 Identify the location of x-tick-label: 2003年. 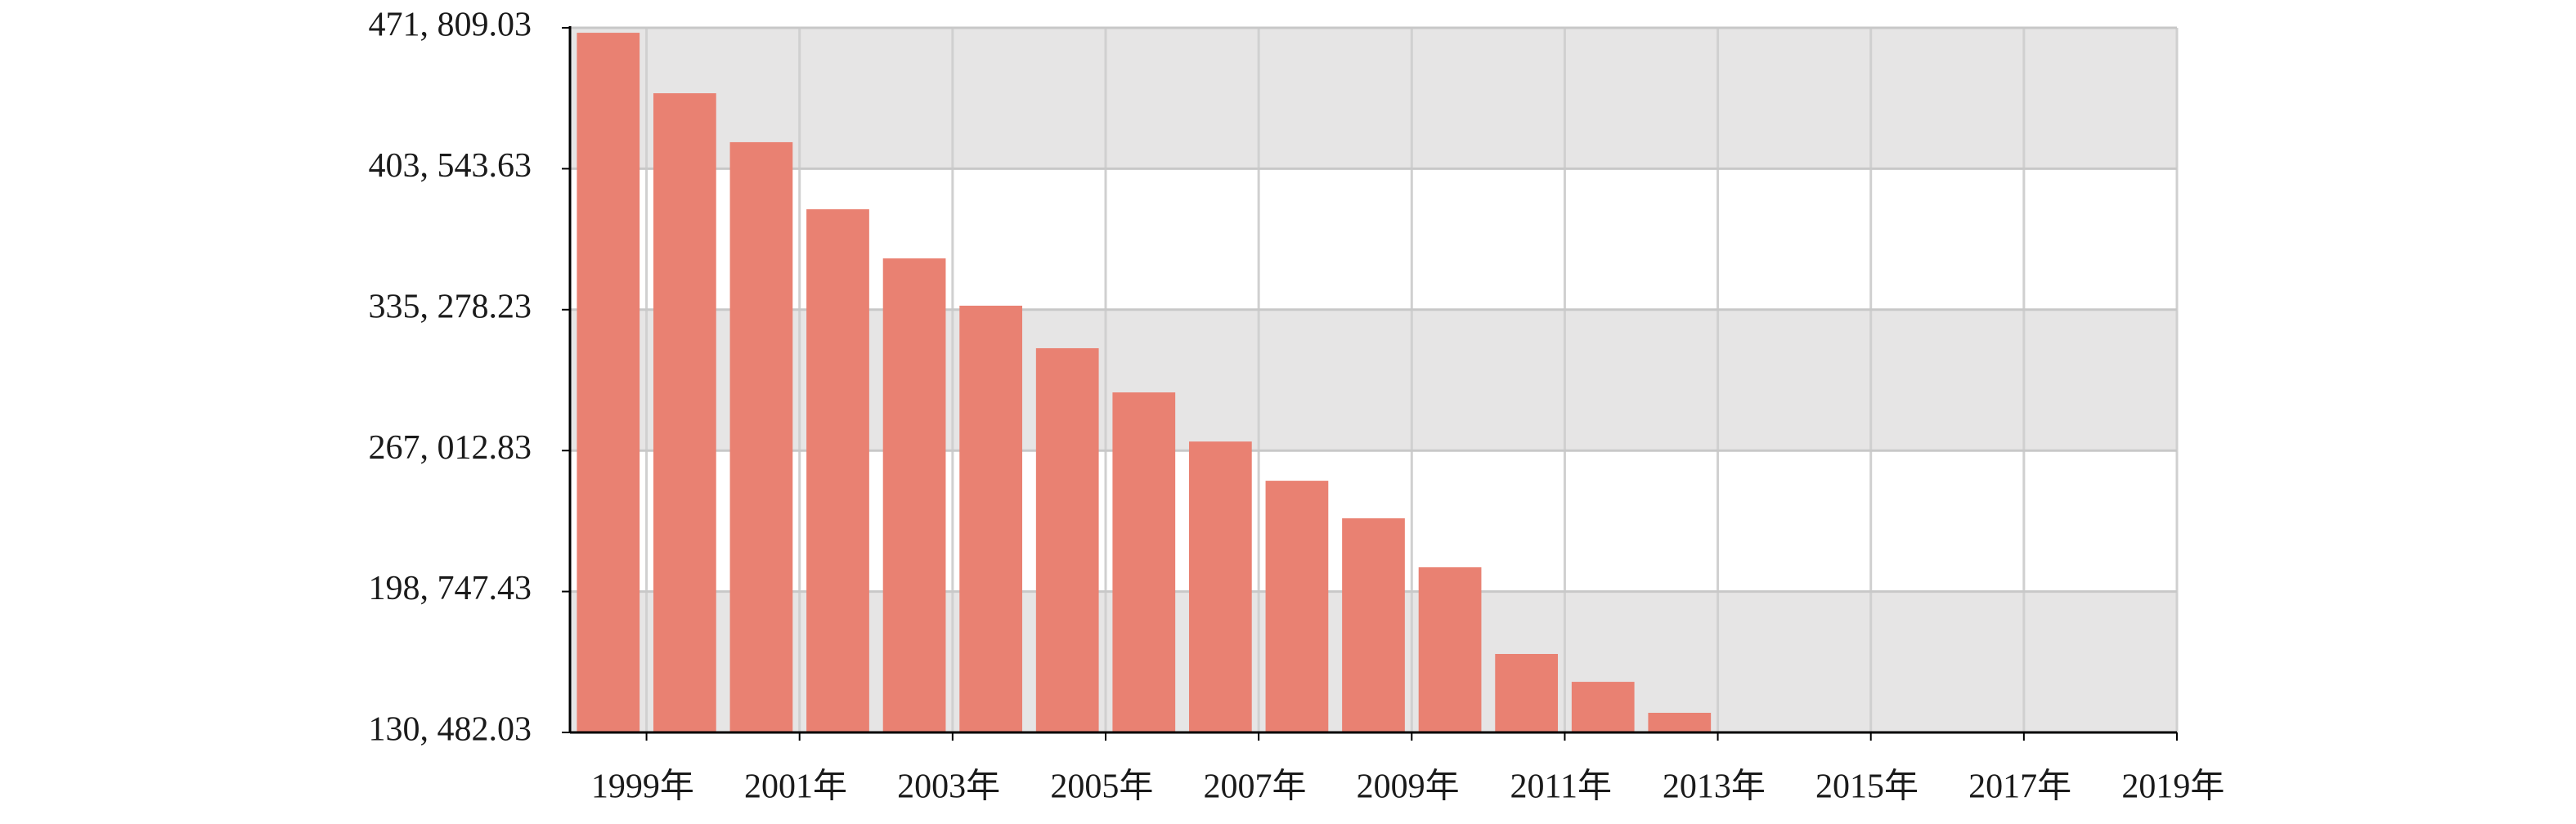
(948, 787).